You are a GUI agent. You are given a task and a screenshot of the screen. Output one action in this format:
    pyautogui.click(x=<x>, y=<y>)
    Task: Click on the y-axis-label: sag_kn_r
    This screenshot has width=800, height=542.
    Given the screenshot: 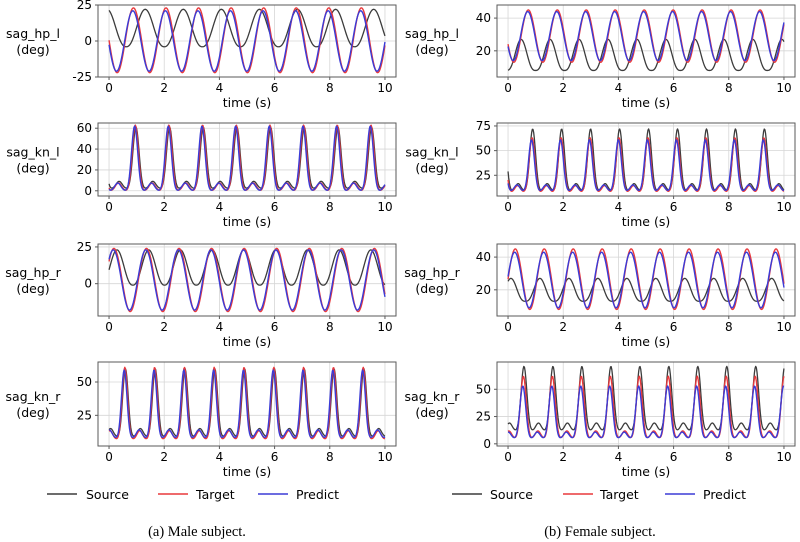 What is the action you would take?
    pyautogui.click(x=34, y=396)
    